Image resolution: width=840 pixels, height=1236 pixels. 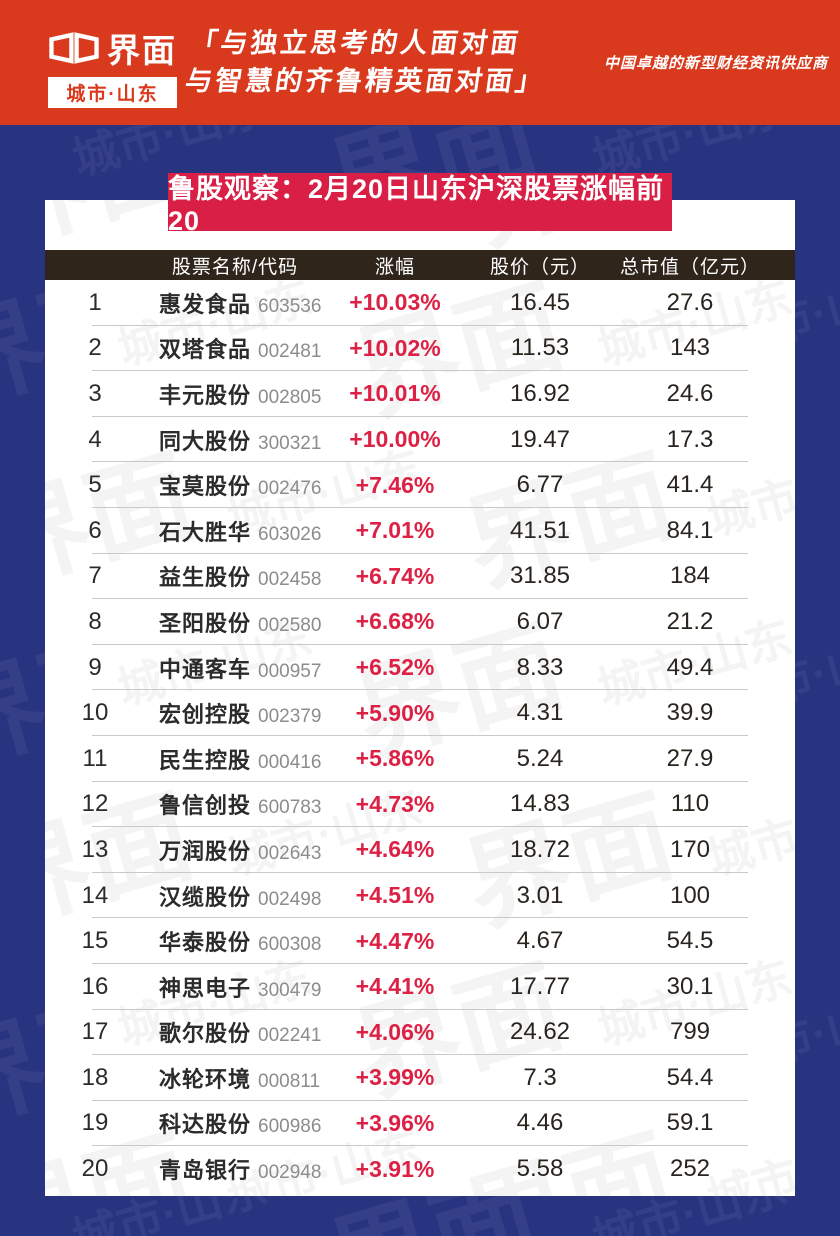 What do you see at coordinates (395, 621) in the screenshot?
I see `change-cell: +6.68%` at bounding box center [395, 621].